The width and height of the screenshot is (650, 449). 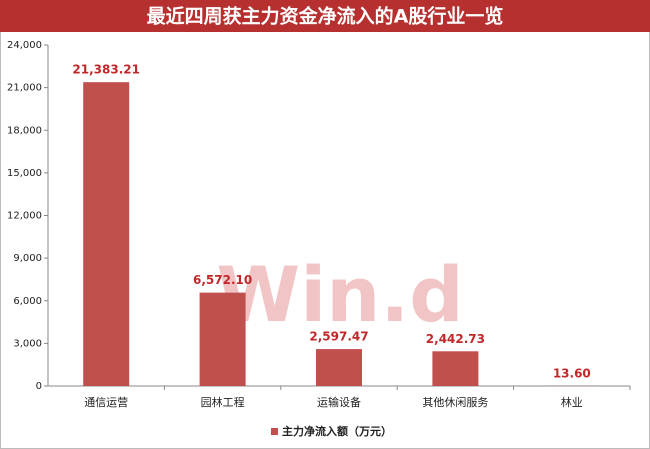 I want to click on value-label: 2,442.73, so click(x=455, y=339).